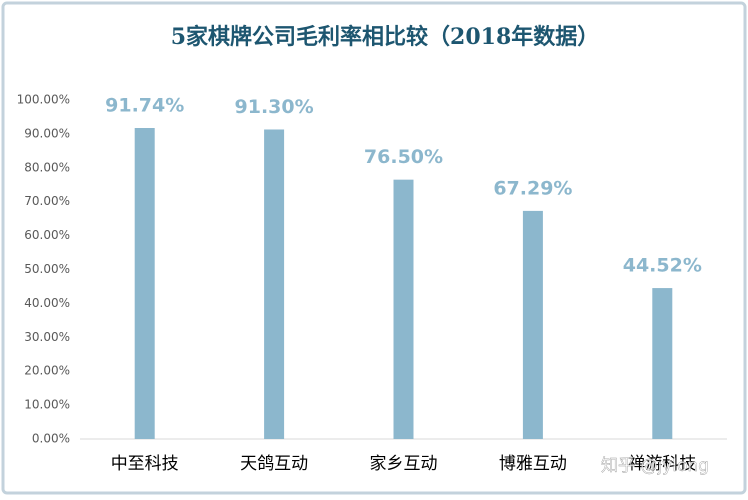  What do you see at coordinates (403, 157) in the screenshot?
I see `value-label: 76.50%` at bounding box center [403, 157].